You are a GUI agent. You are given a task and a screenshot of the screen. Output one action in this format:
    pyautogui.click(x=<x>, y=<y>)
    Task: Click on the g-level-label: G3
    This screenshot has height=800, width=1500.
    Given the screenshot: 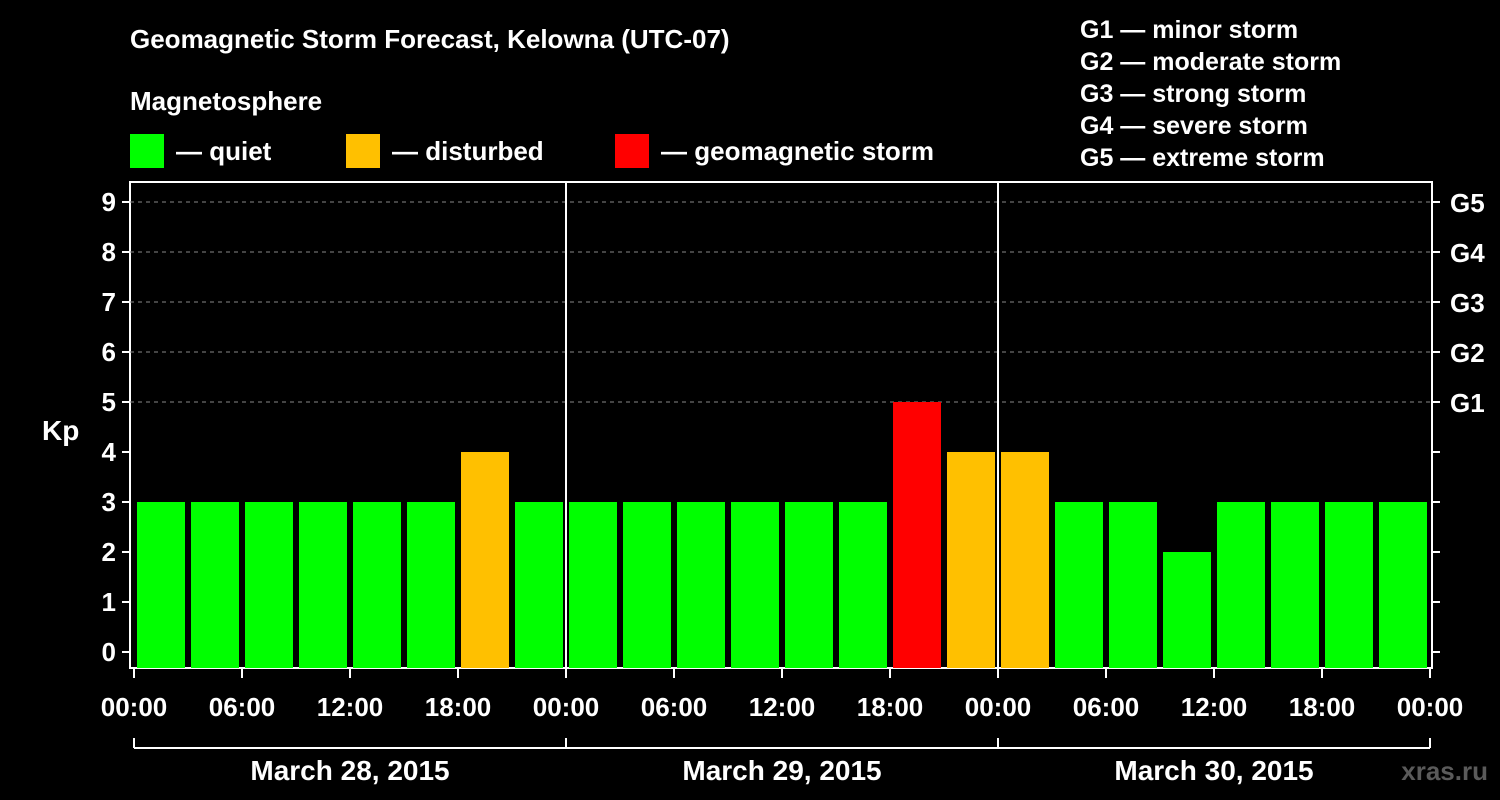 What is the action you would take?
    pyautogui.click(x=1467, y=303)
    